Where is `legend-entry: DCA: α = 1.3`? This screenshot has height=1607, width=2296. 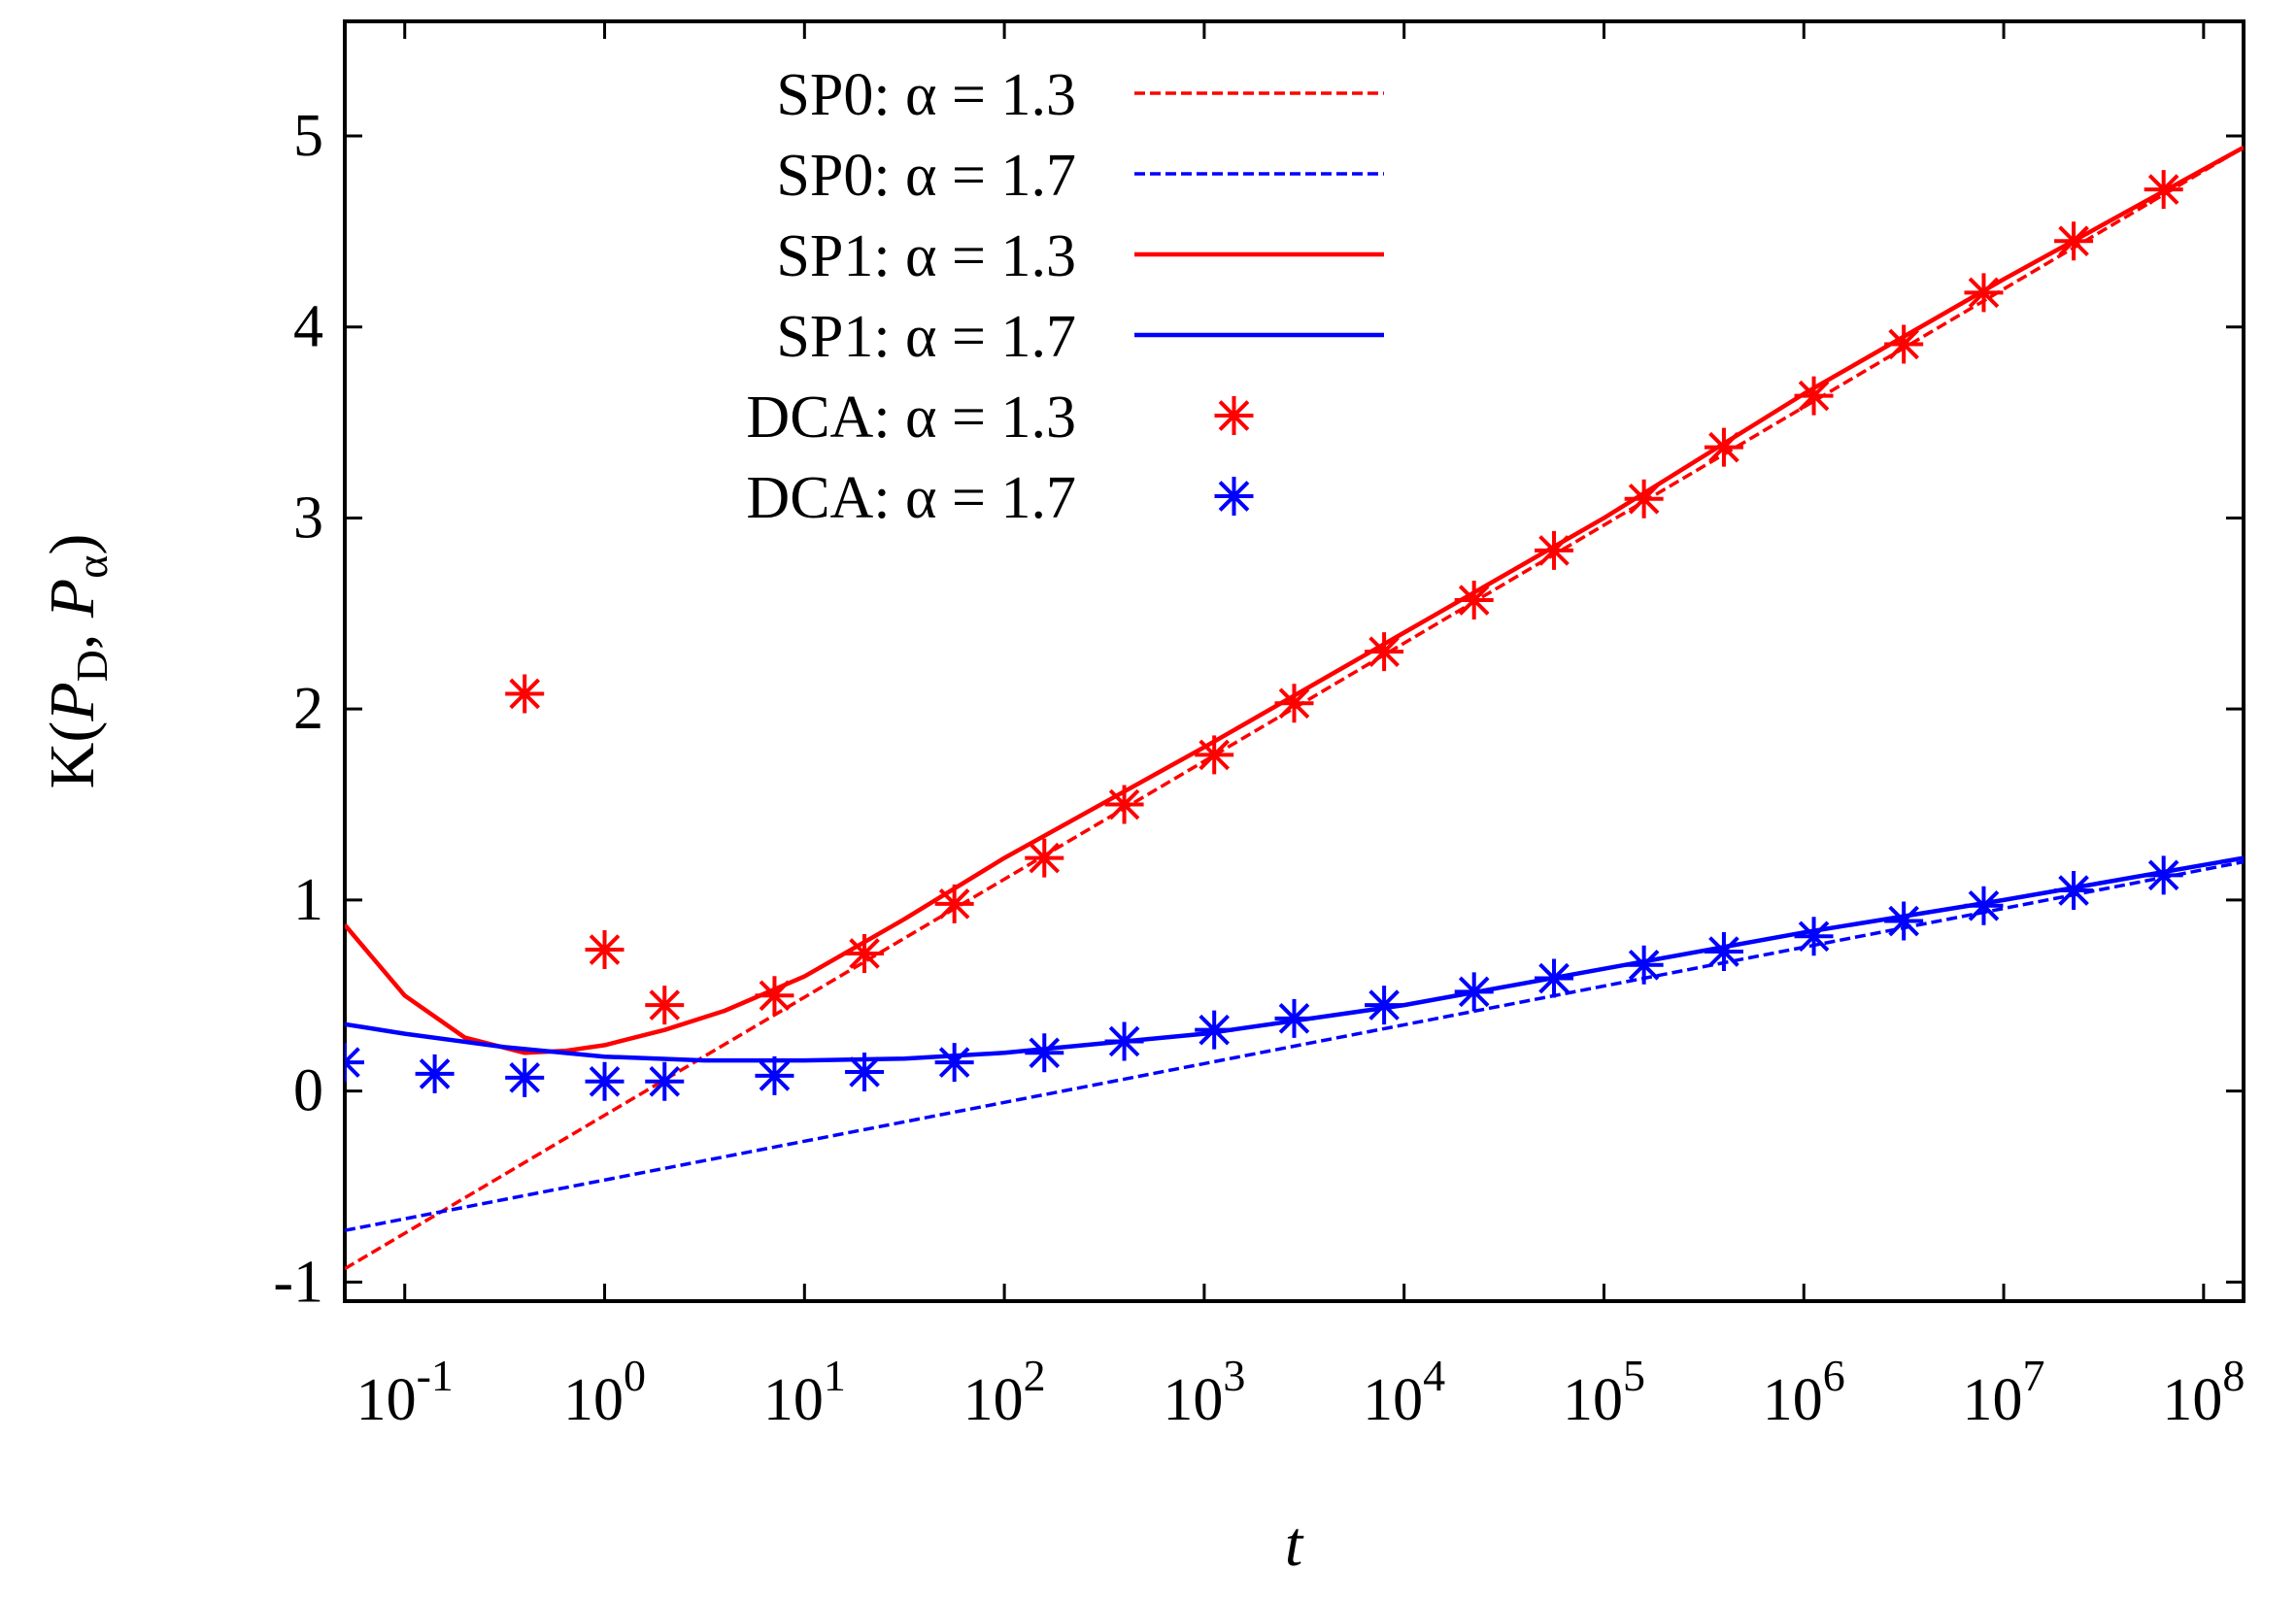 legend-entry: DCA: α = 1.3 is located at coordinates (1000, 418).